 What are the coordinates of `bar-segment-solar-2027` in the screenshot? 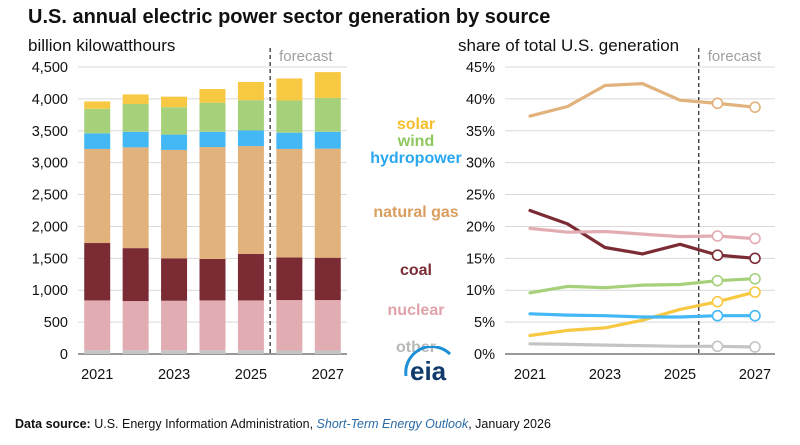 It's located at (327, 85).